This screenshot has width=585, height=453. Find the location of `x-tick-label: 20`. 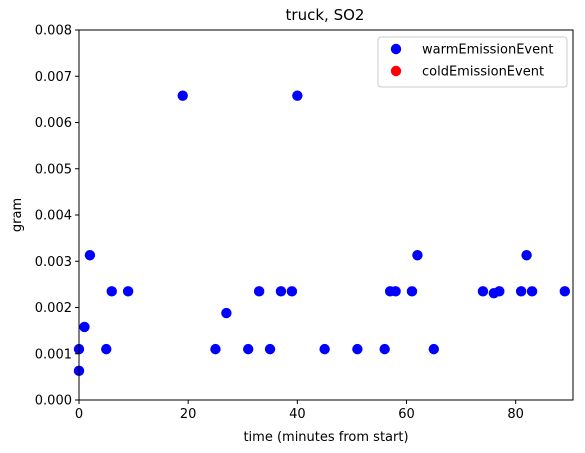

x-tick-label: 20 is located at coordinates (188, 414).